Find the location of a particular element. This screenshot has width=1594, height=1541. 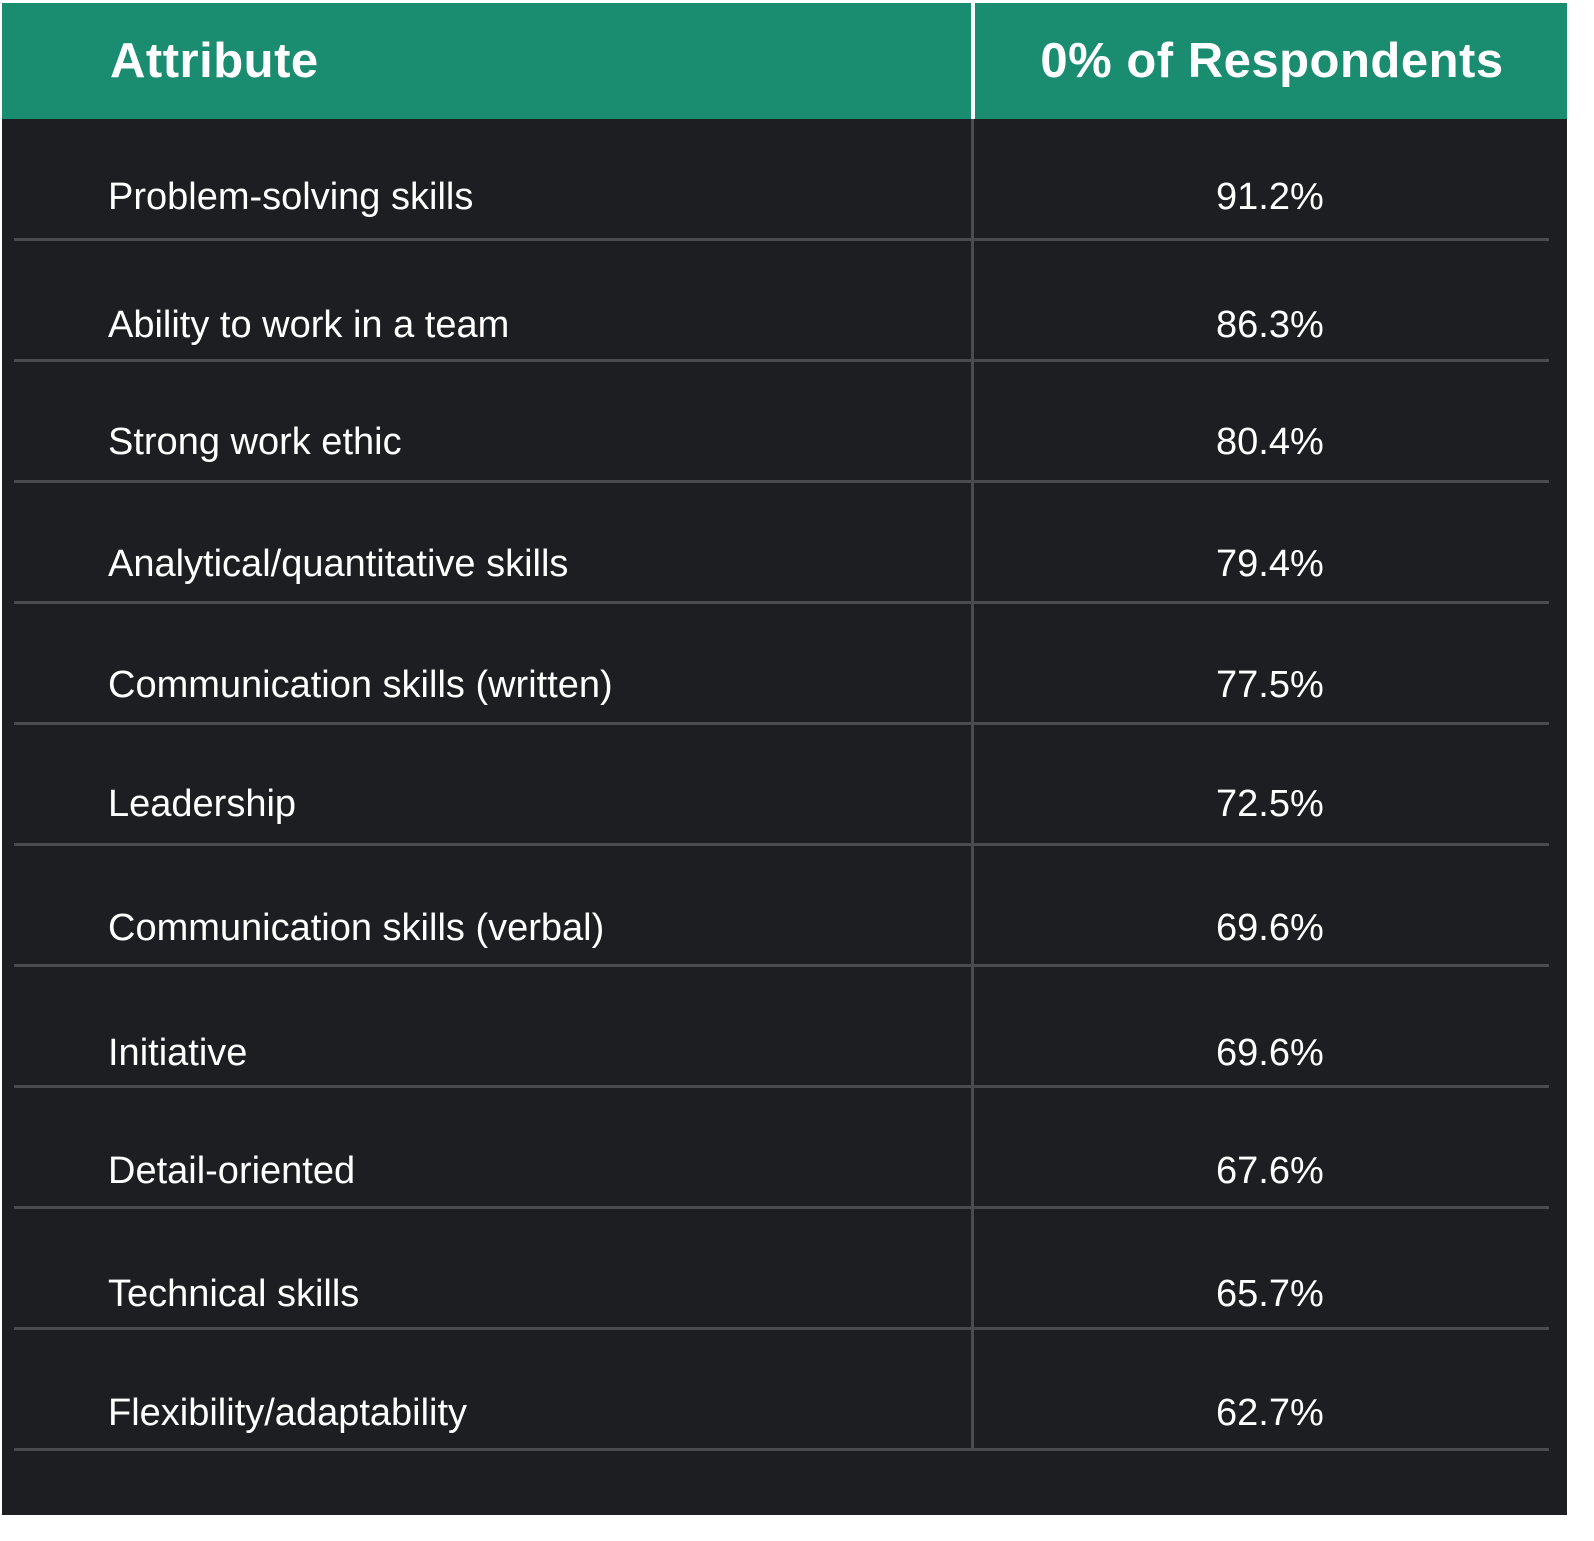

body-column-divider is located at coordinates (972, 784).